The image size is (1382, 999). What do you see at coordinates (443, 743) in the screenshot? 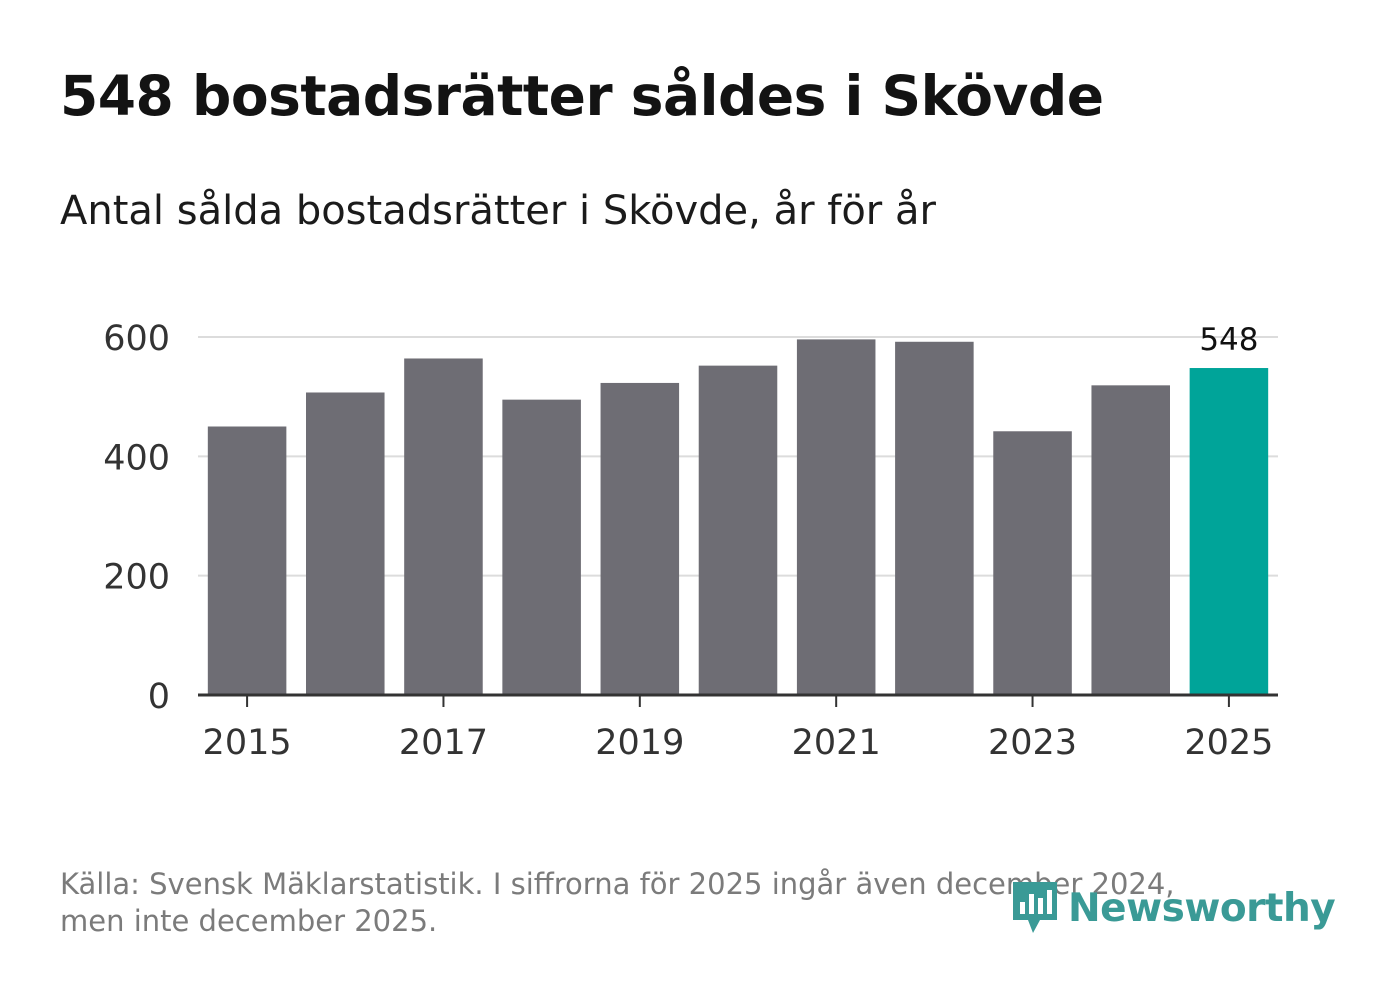
I see `x-tick-label-2017: 2017` at bounding box center [443, 743].